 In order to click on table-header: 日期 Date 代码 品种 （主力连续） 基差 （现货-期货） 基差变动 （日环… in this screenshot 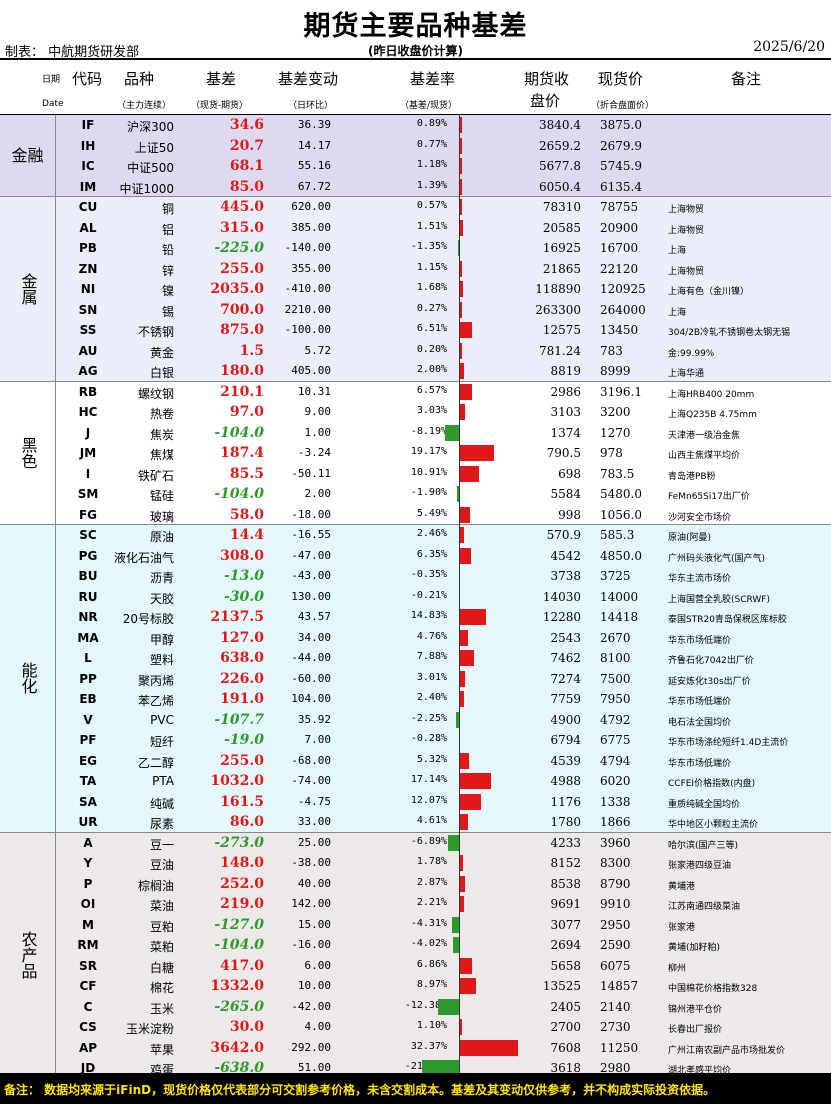, I will do `click(415, 86)`.